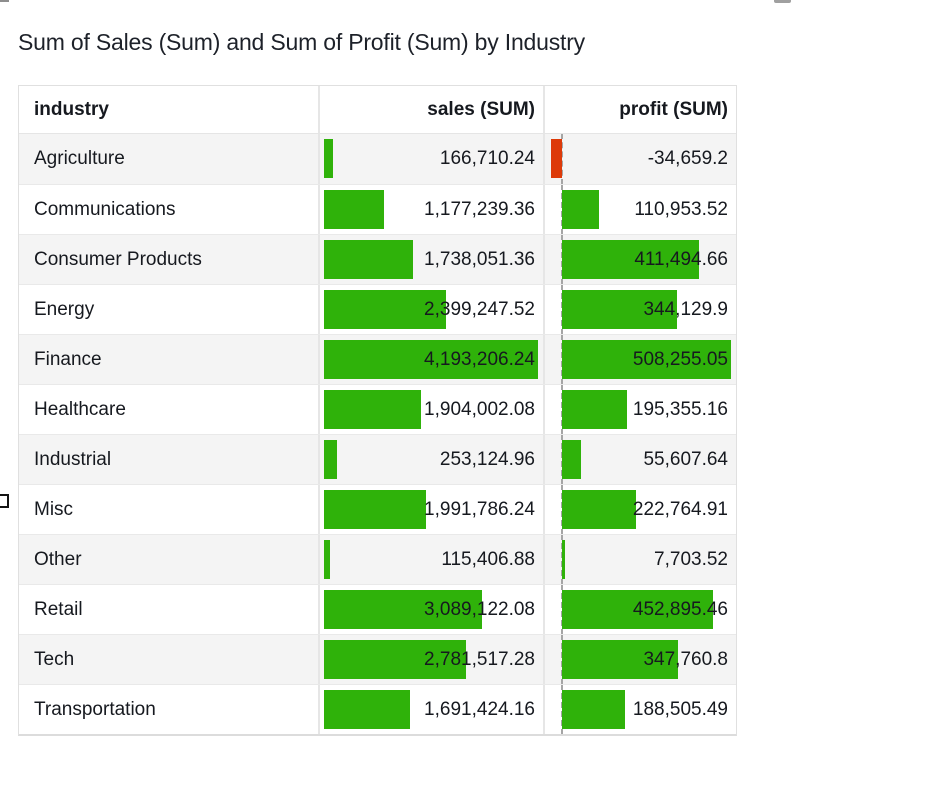 This screenshot has width=948, height=808. What do you see at coordinates (487, 459) in the screenshot?
I see `sales-value: 253,124.96` at bounding box center [487, 459].